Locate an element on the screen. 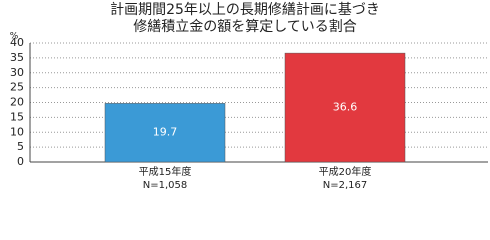 The image size is (490, 240). y-tick-label: 20 is located at coordinates (17, 102).